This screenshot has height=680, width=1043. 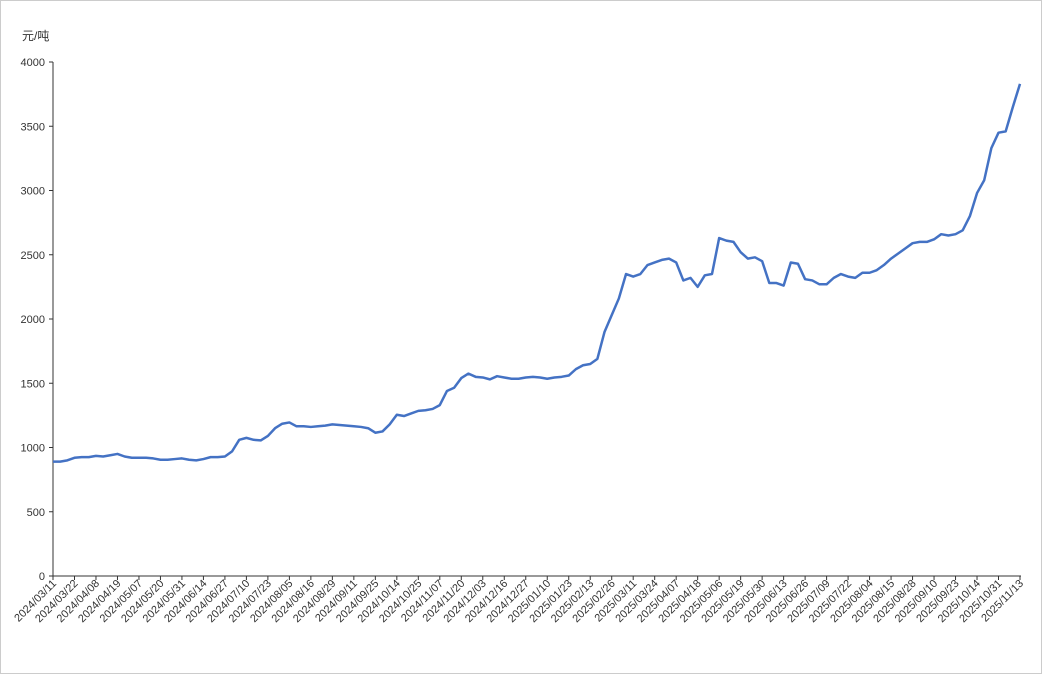 I want to click on y-tick-label: 2500, so click(x=33, y=256).